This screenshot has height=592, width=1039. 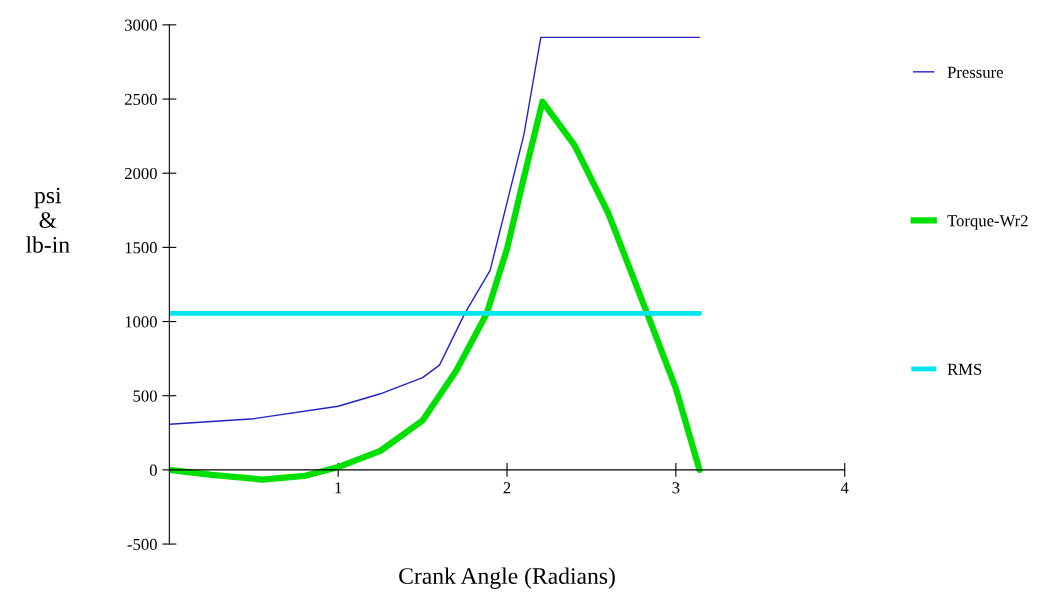 What do you see at coordinates (964, 369) in the screenshot?
I see `legend-label: RMS` at bounding box center [964, 369].